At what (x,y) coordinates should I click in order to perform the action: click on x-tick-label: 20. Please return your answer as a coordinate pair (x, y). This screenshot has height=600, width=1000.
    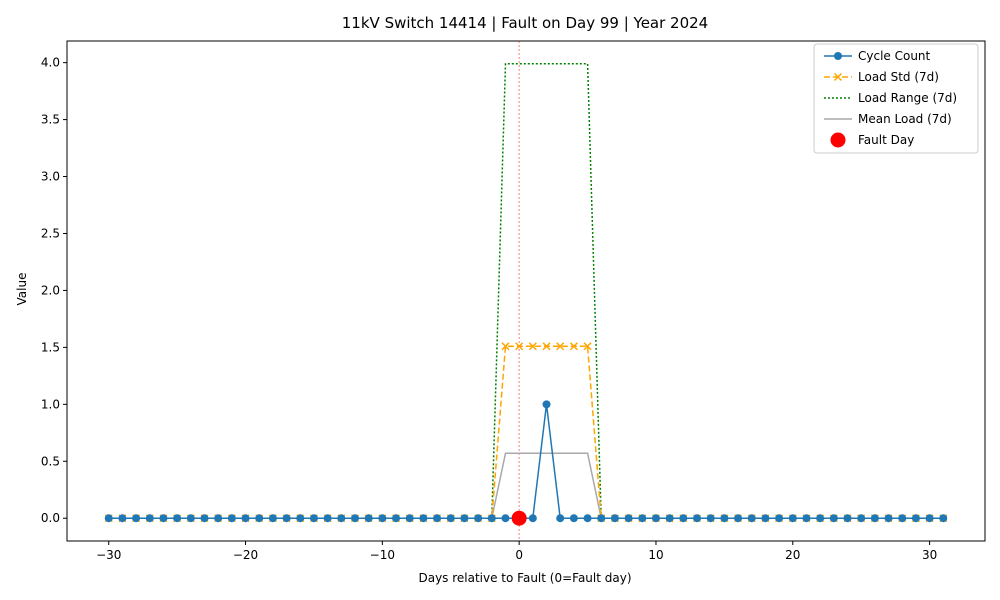
    Looking at the image, I should click on (792, 555).